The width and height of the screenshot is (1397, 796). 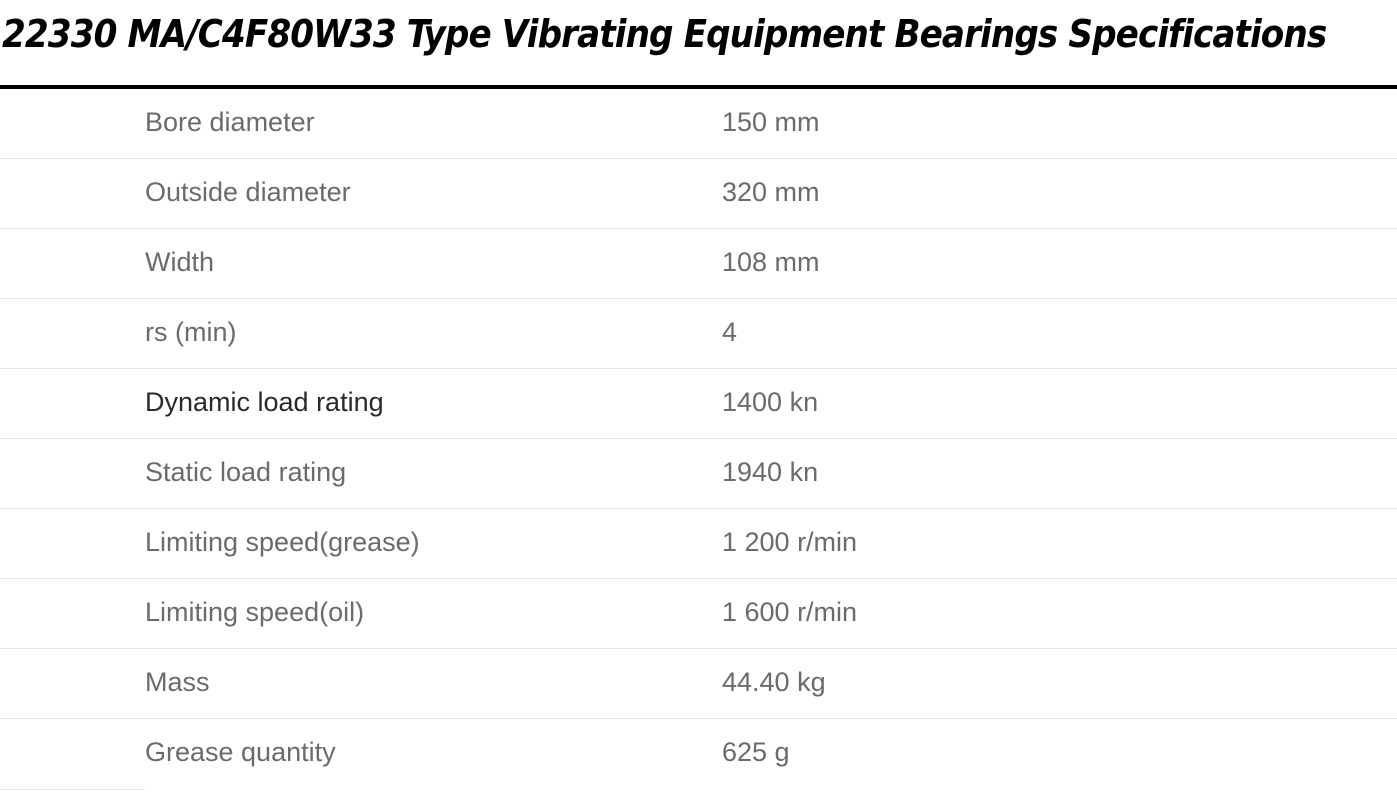 What do you see at coordinates (698, 474) in the screenshot?
I see `table-row-static-load-rating: Static load rating 1940 kn` at bounding box center [698, 474].